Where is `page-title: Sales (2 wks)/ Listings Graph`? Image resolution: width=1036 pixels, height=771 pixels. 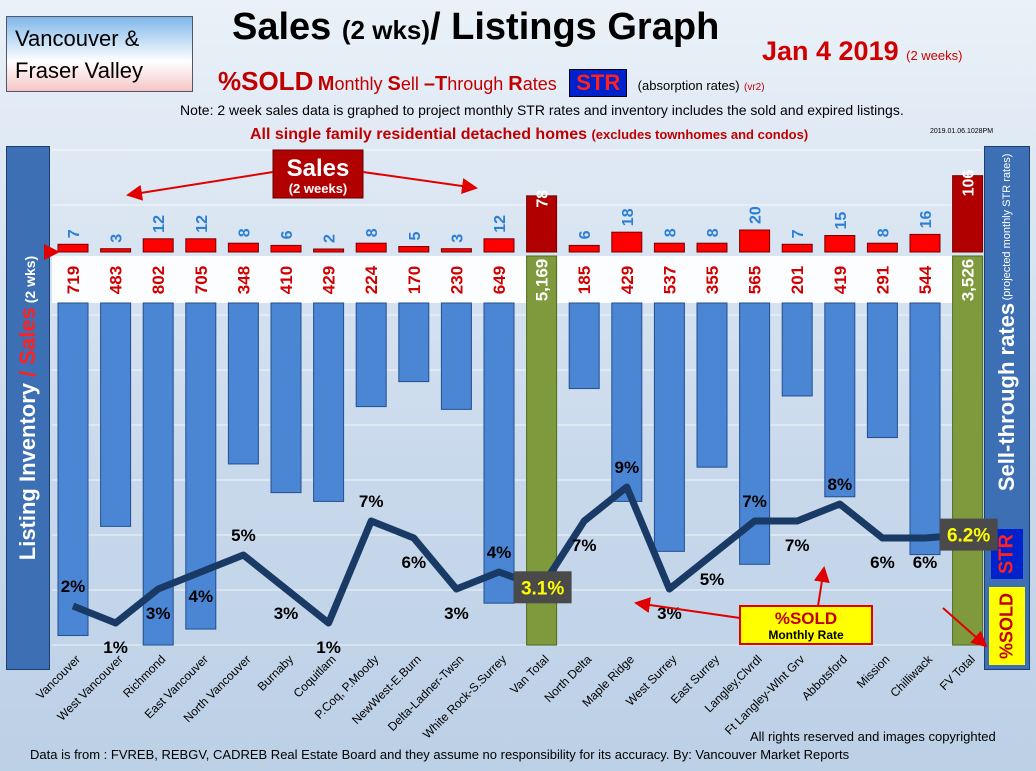
page-title: Sales (2 wks)/ Listings Graph is located at coordinates (475, 27).